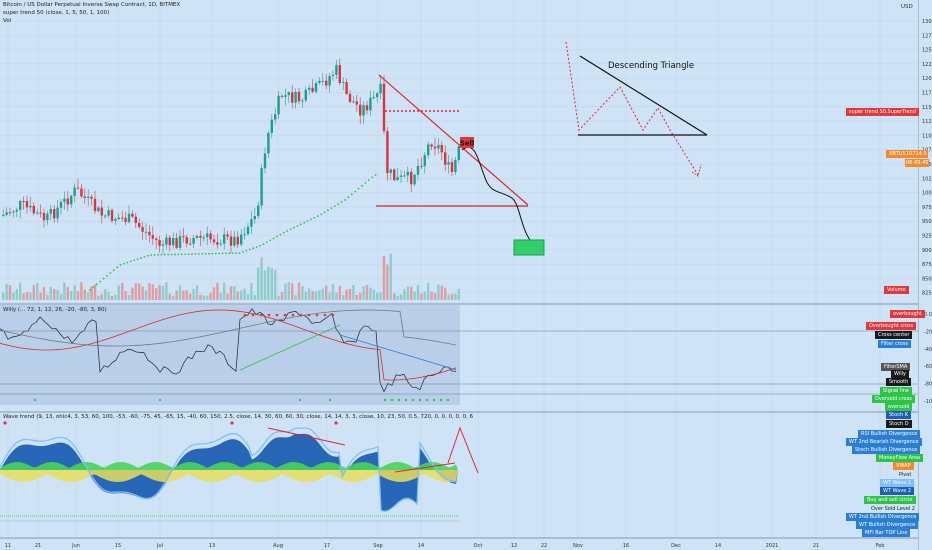 The width and height of the screenshot is (932, 550). Describe the element at coordinates (467, 144) in the screenshot. I see `sell-label: Sell` at that location.